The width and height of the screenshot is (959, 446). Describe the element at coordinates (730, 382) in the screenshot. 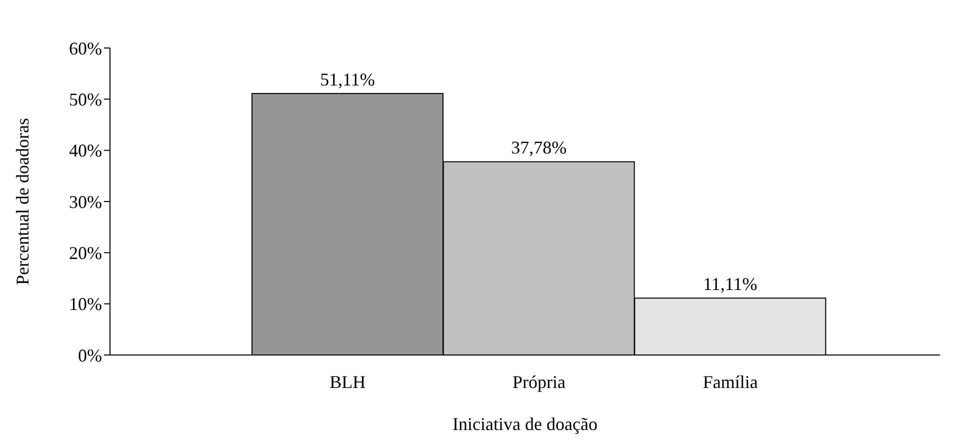

I see `x-tick-label: Família` at that location.